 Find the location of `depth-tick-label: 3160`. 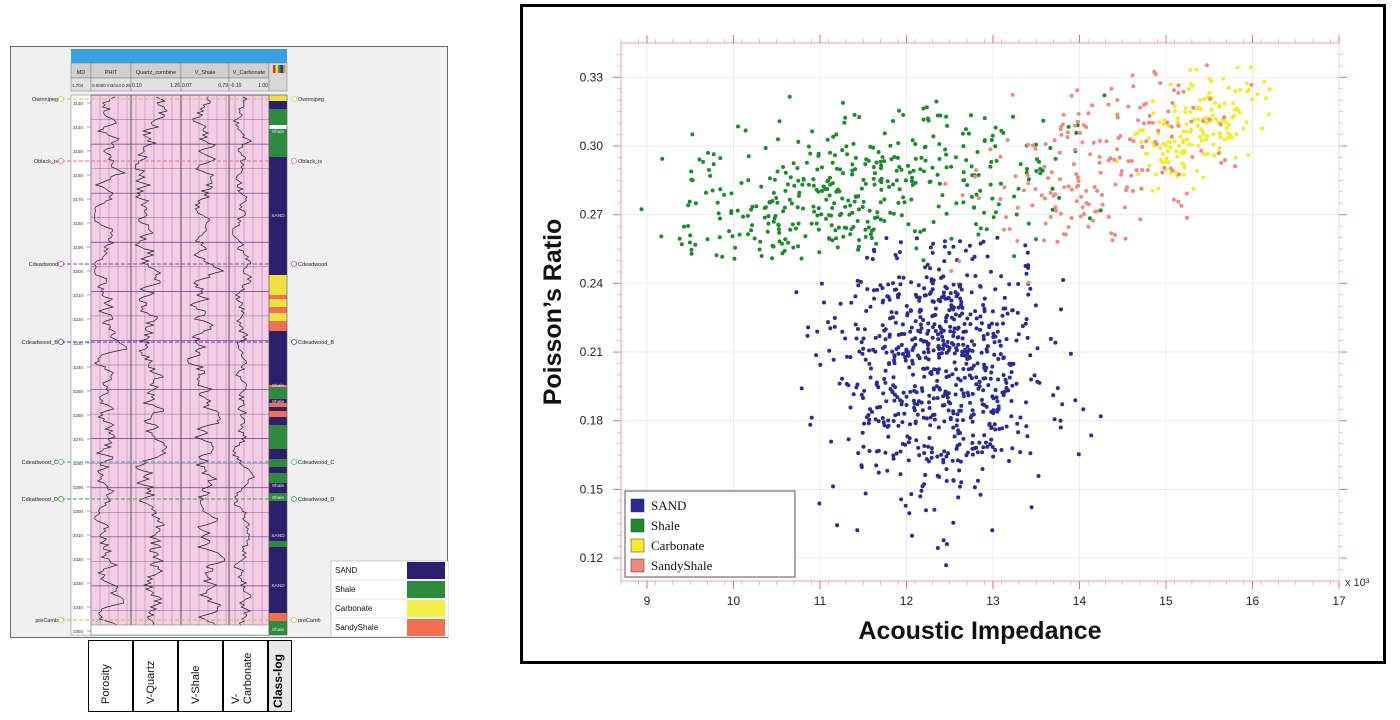

depth-tick-label: 3160 is located at coordinates (78, 175).